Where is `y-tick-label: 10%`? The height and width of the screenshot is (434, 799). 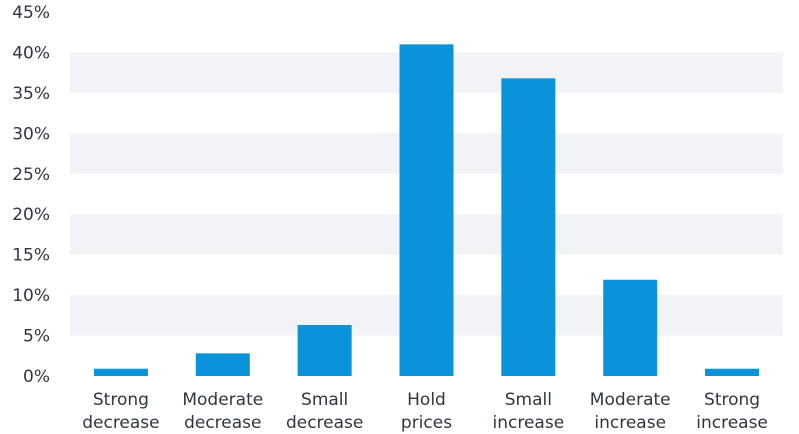
y-tick-label: 10% is located at coordinates (31, 296).